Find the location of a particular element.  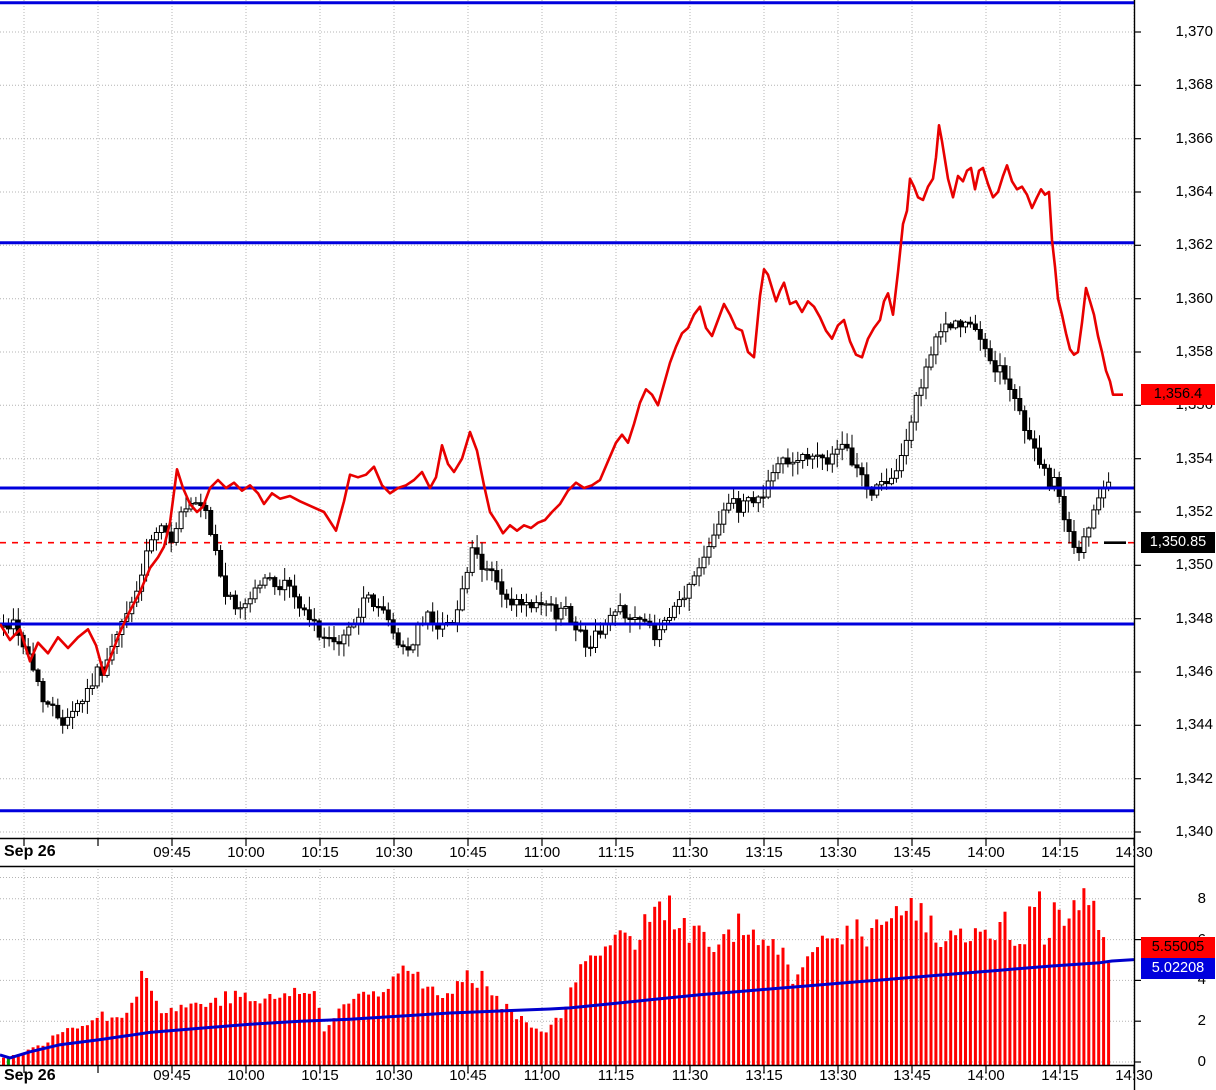

time-axis-label-top: 09:45 is located at coordinates (172, 852).